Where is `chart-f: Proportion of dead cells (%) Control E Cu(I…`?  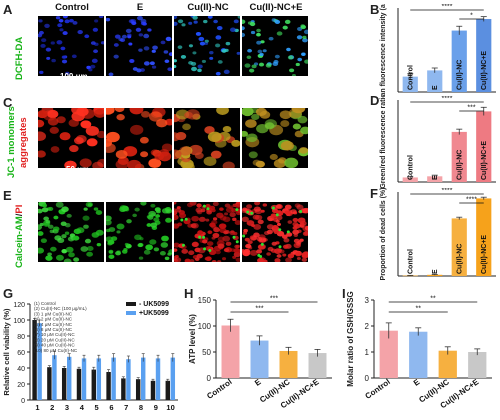 chart-f: Proportion of dead cells (%) Control E Cu(I… is located at coordinates (438, 234).